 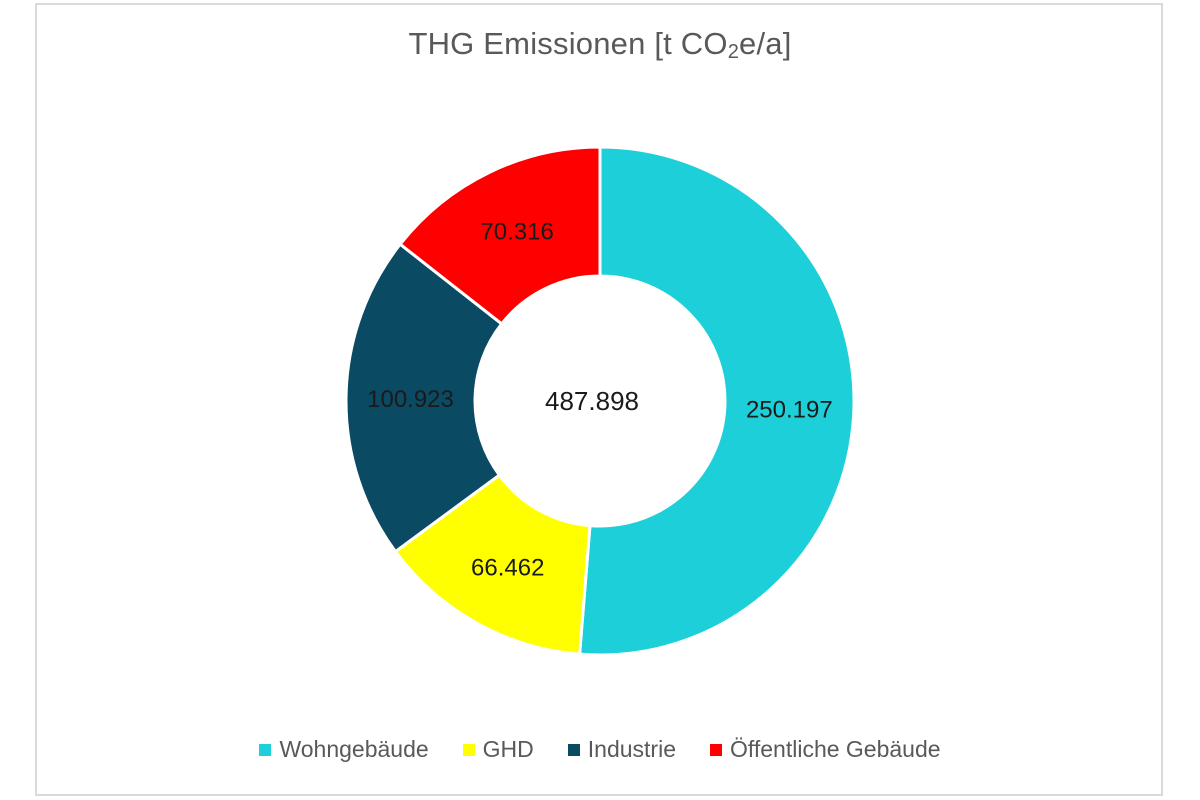 I want to click on chart-title-tail: e/a], so click(x=765, y=43).